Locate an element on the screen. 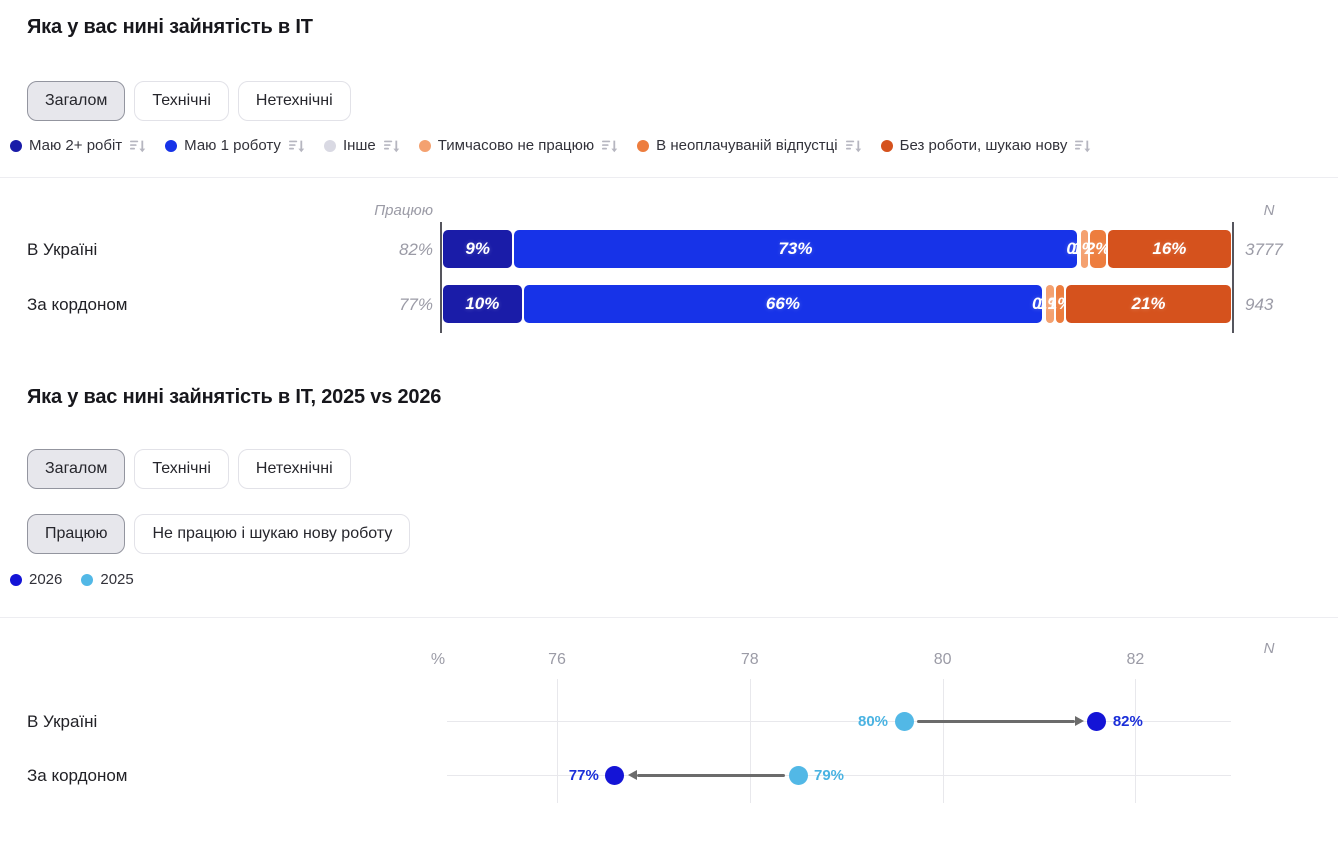 This screenshot has height=842, width=1338. legend-item-label: Маю 1 роботу is located at coordinates (232, 145).